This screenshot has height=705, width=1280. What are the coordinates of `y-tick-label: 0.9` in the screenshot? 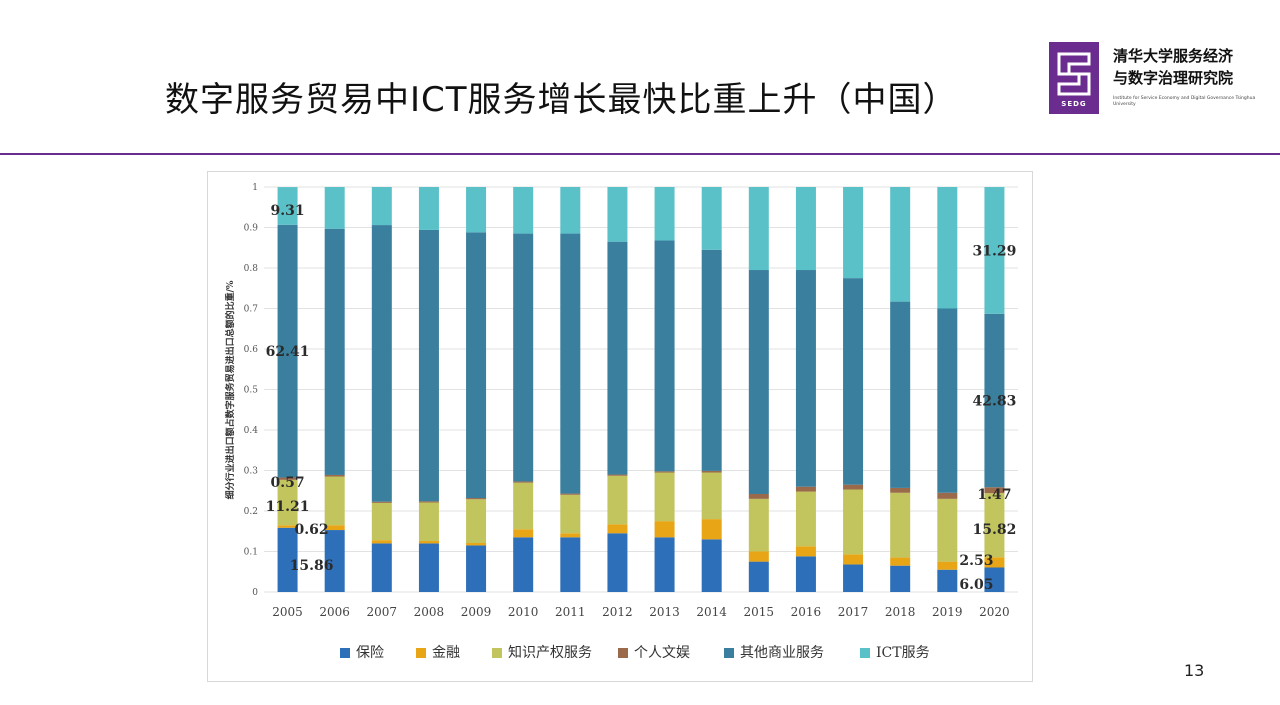 It's located at (251, 229).